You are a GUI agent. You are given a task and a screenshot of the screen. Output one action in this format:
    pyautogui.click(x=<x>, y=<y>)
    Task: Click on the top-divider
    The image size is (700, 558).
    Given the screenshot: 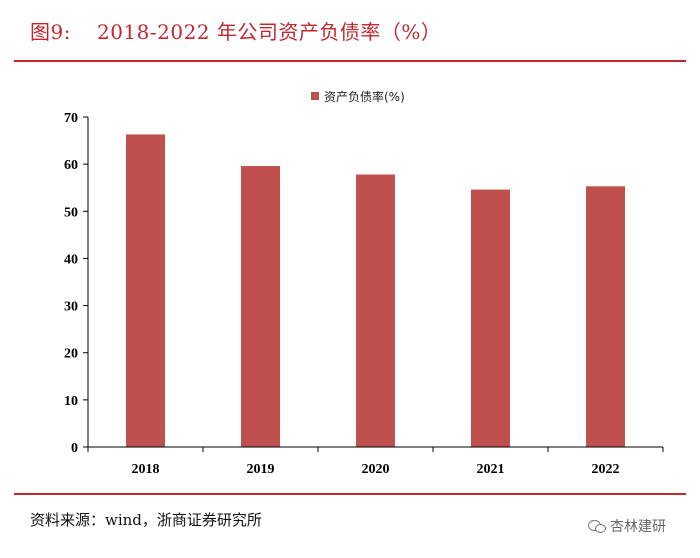 What is the action you would take?
    pyautogui.click(x=350, y=61)
    